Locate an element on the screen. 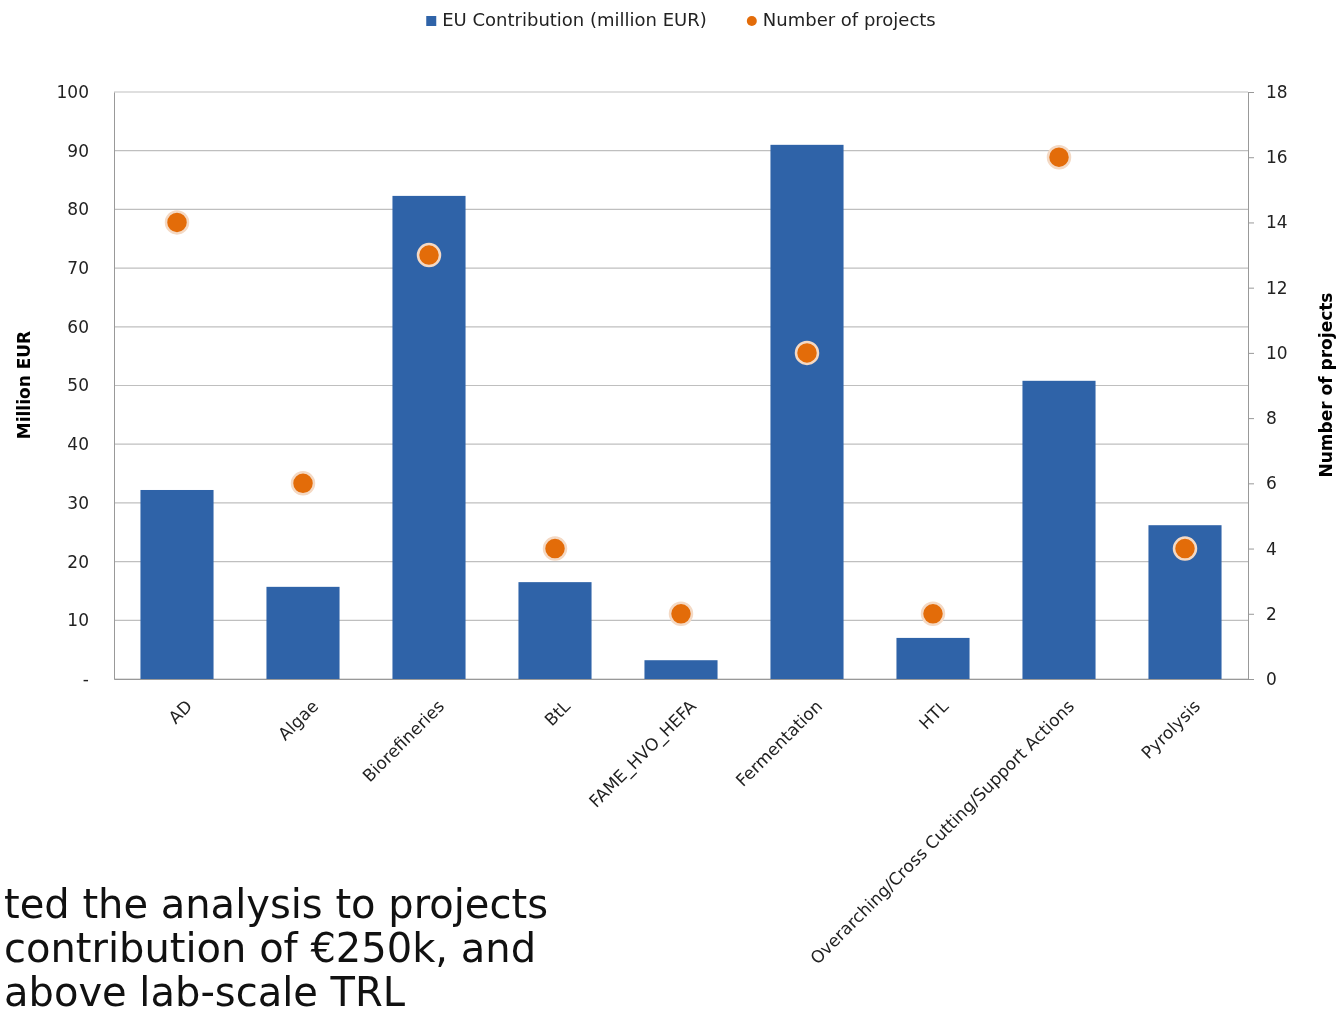  y-tick-label: 80 is located at coordinates (78, 209).